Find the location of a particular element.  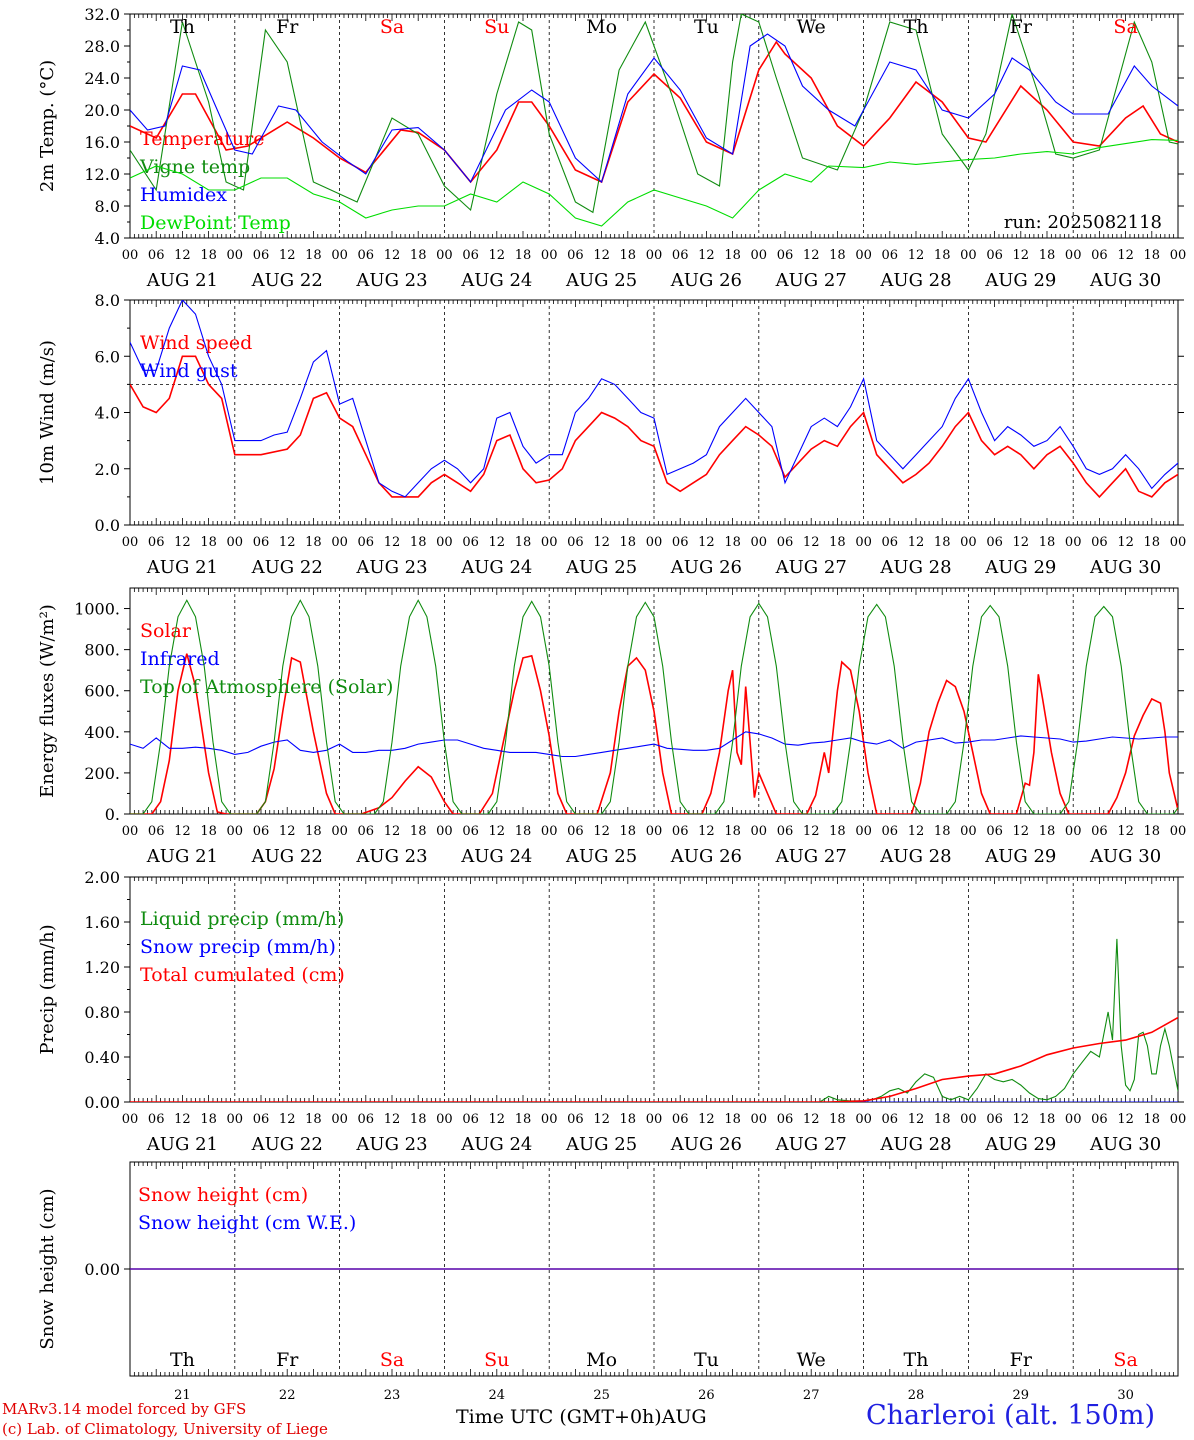

time-axis-title: Time UTC (GMT+0h)AUG is located at coordinates (581, 1417).